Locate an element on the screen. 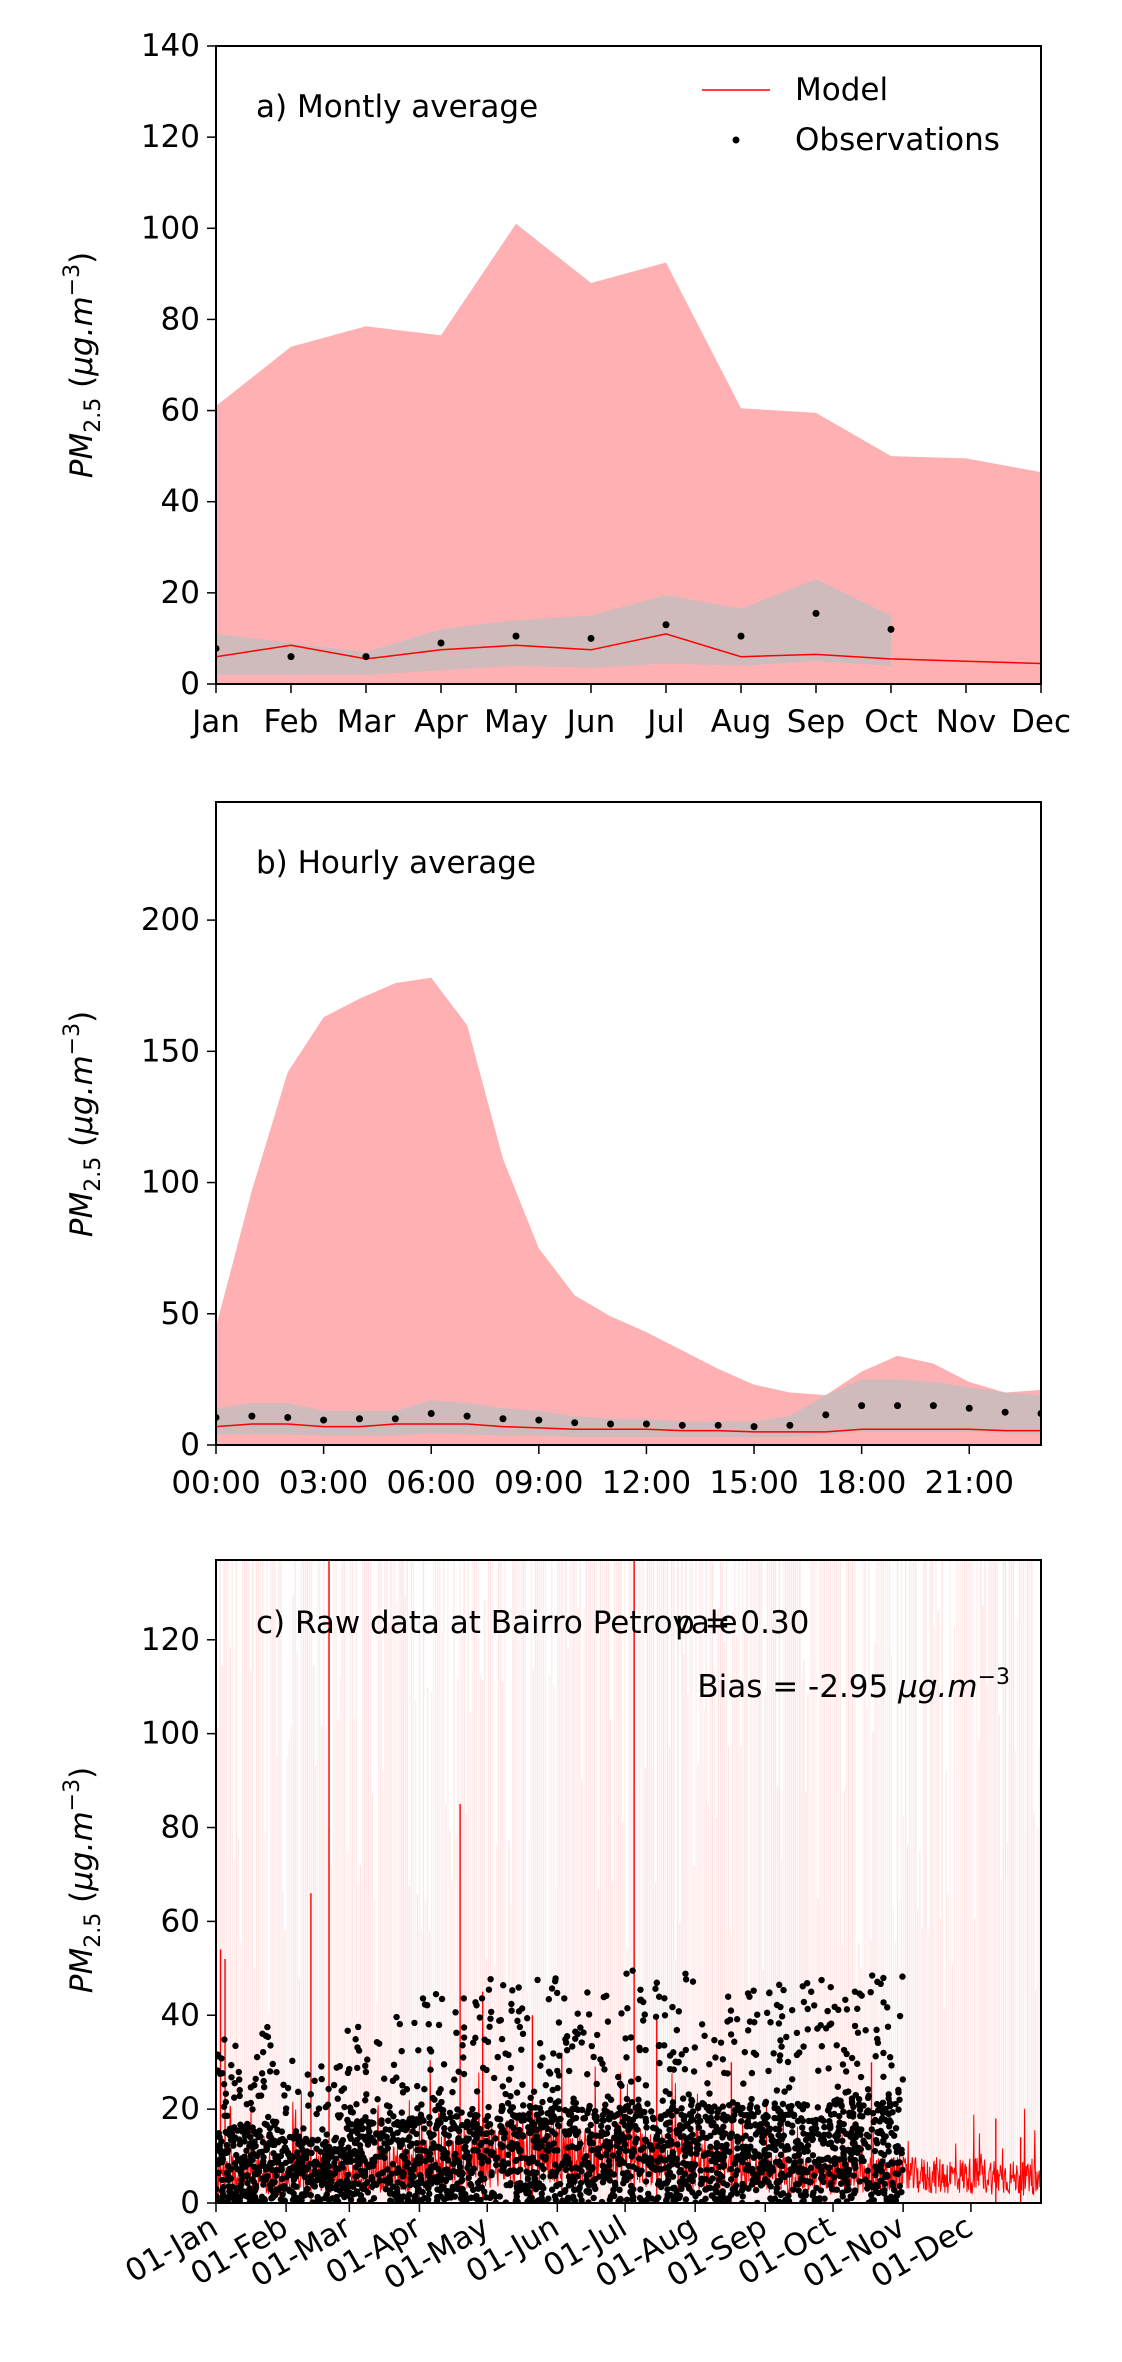  panel-c-bias-annotation: Bias = -2.95 μg.m−3 is located at coordinates (853, 1685).